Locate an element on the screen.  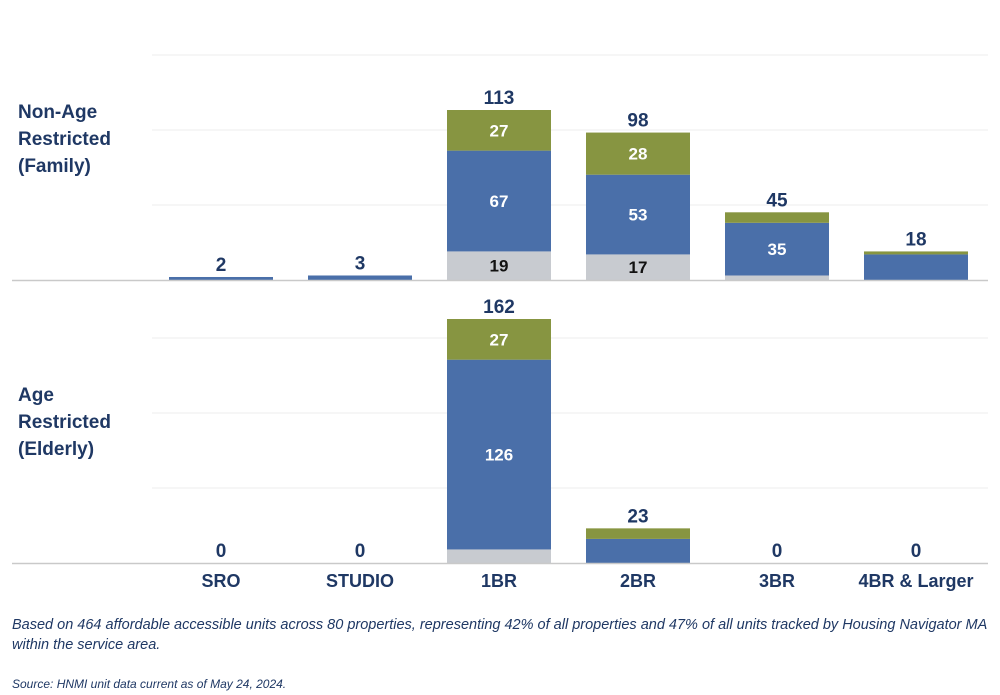
panel-label-elderly: Age Restricted (Elderly) is located at coordinates (64, 422).